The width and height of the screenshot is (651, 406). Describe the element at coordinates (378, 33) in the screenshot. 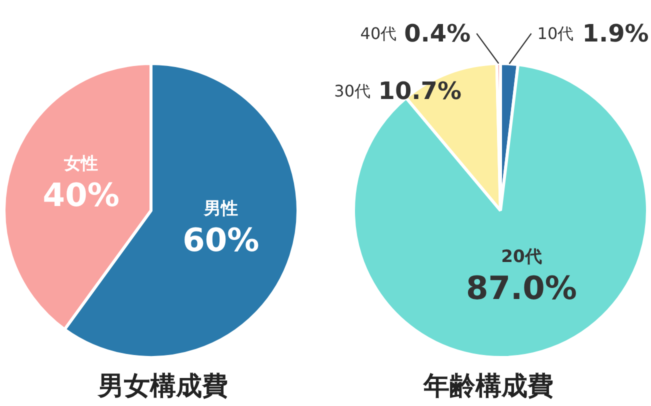

I see `slice-label: 40代` at that location.